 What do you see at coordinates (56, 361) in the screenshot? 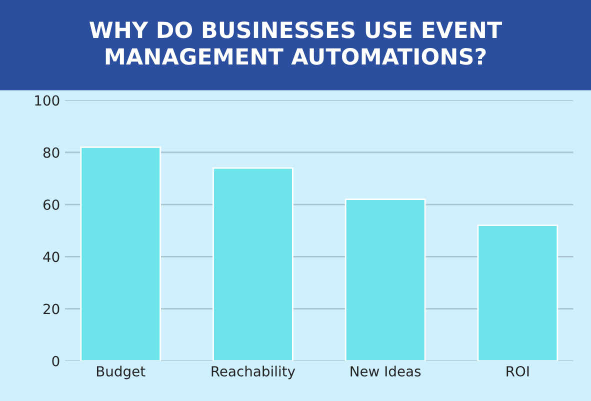
I see `y-tick-label: 0` at bounding box center [56, 361].